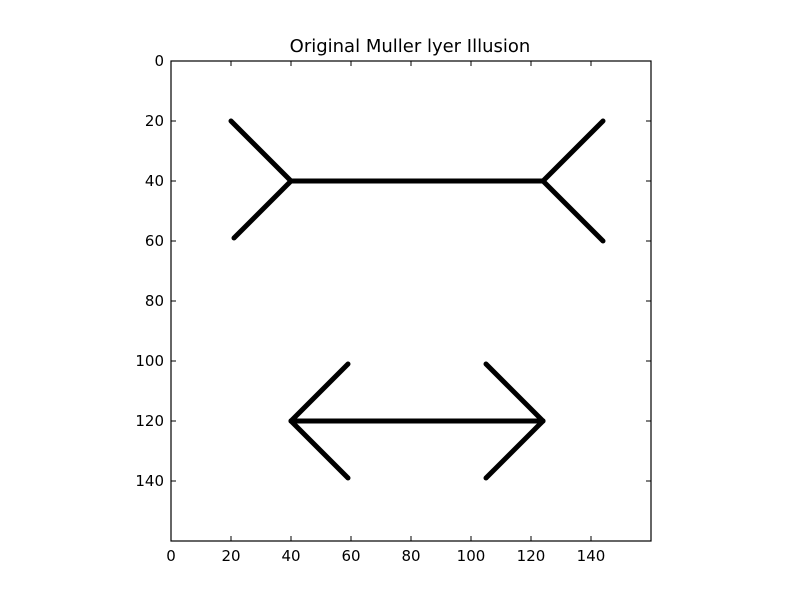 The image size is (800, 600). Describe the element at coordinates (531, 556) in the screenshot. I see `x-tick-label: 120` at that location.